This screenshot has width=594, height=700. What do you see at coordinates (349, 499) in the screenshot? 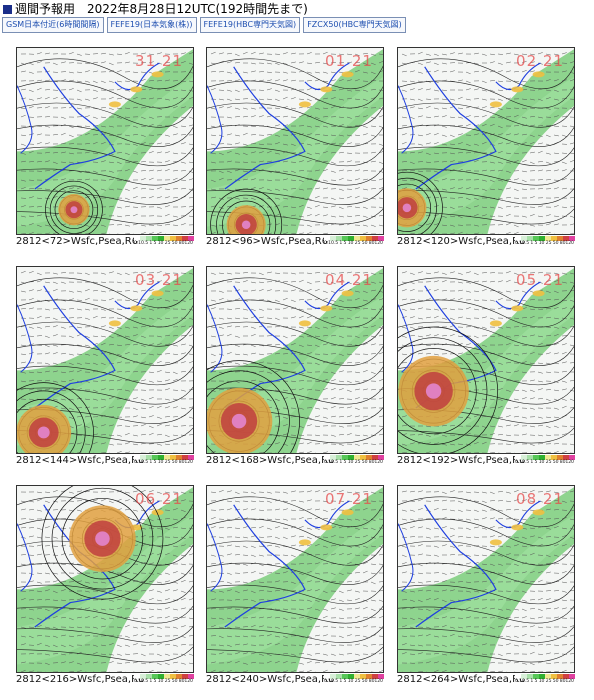
I see `valid-date-label: 07 21` at bounding box center [349, 499].